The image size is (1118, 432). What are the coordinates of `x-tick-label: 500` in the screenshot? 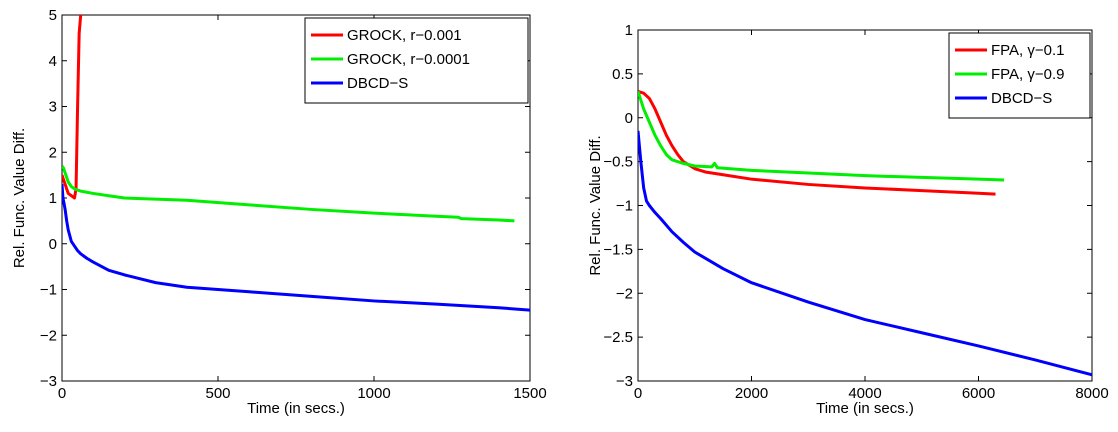 It's located at (217, 393).